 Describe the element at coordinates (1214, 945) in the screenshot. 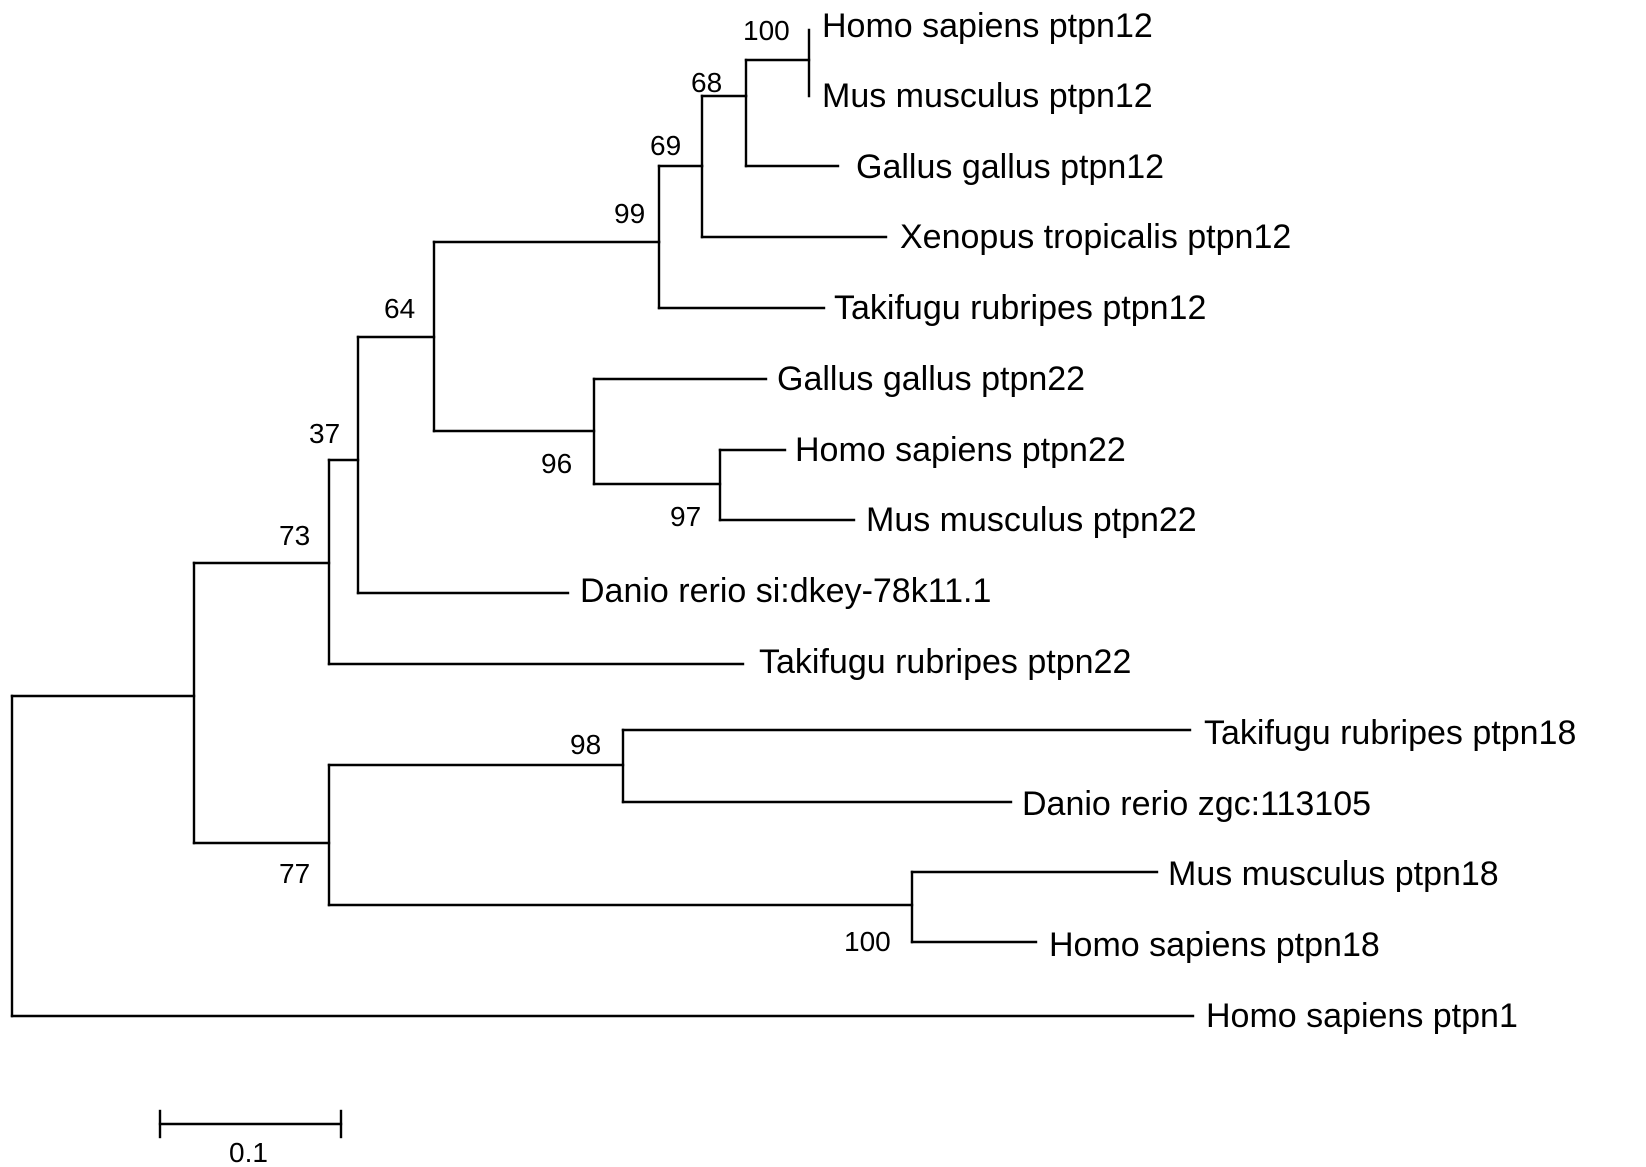

I see `taxon-label-homo-sapiens-ptpn18: Homo sapiens ptpn18` at that location.